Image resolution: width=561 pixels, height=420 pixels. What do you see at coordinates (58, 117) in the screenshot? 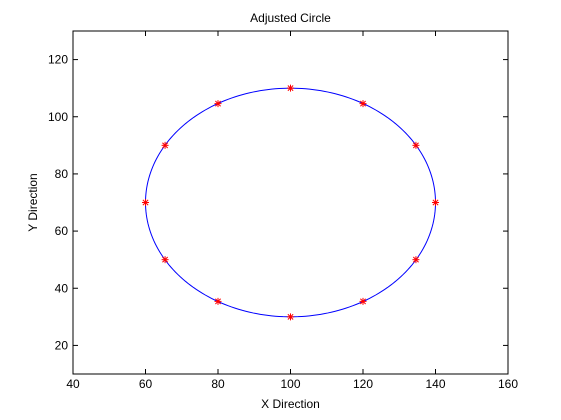
I see `y-tick-label: 100` at bounding box center [58, 117].